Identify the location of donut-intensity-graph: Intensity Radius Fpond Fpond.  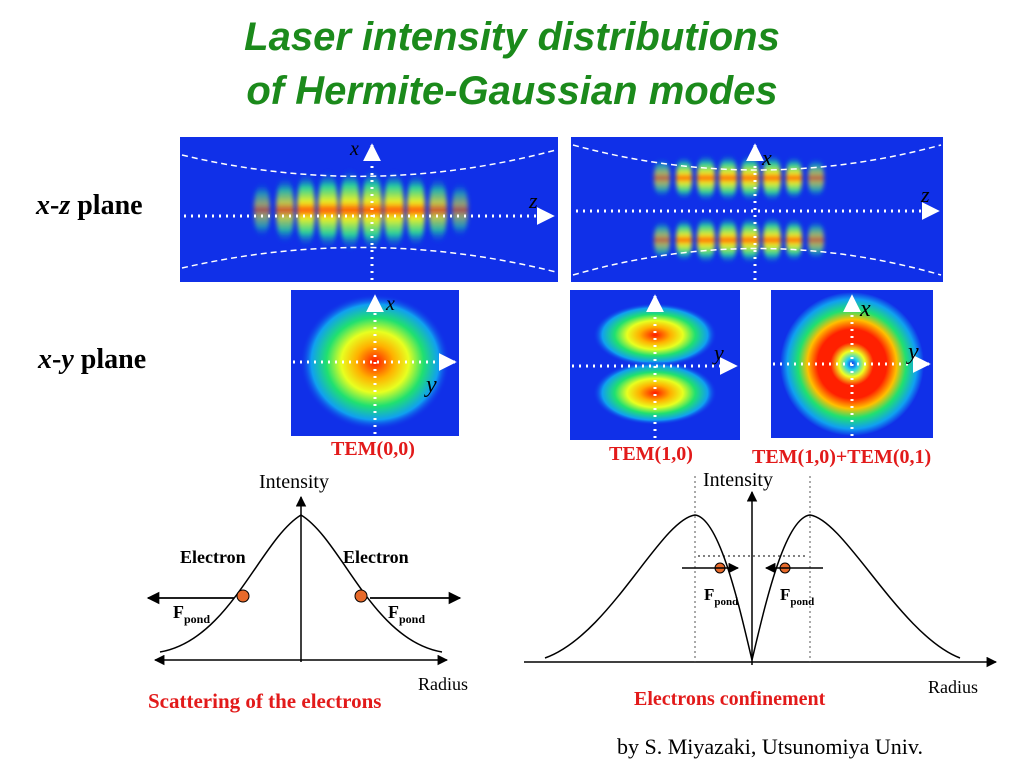
(761, 583).